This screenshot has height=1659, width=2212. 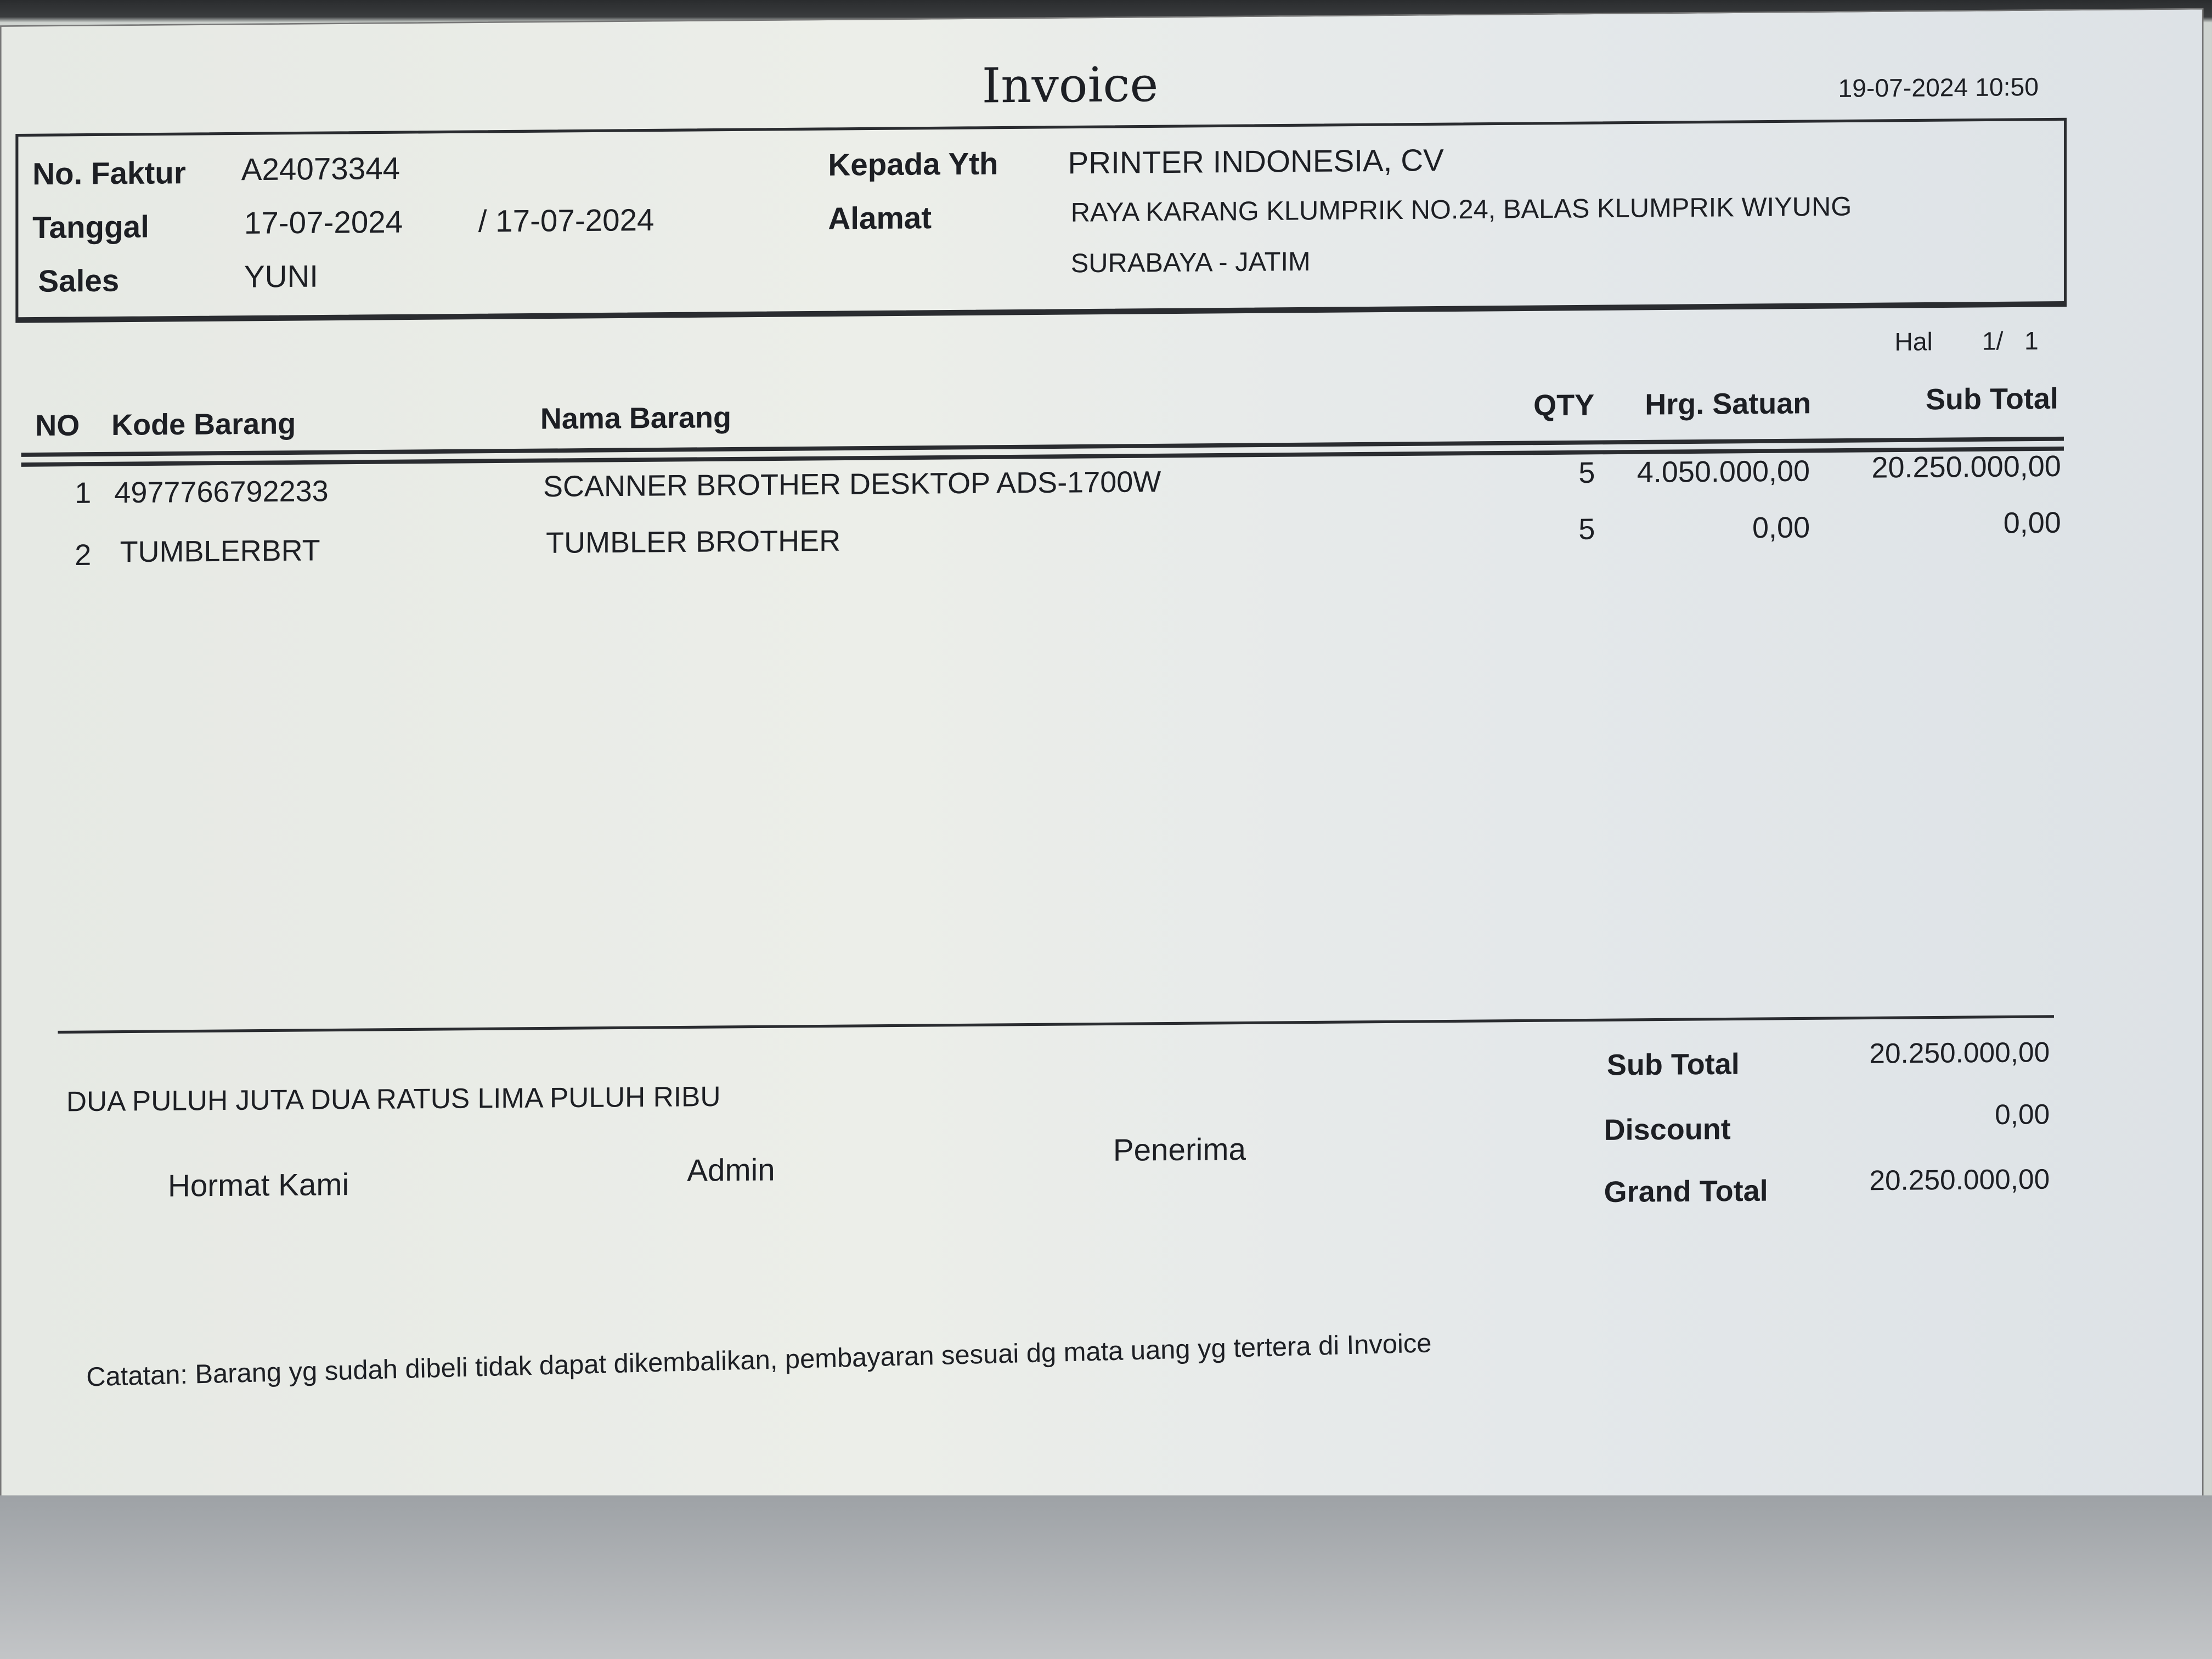 What do you see at coordinates (84, 493) in the screenshot?
I see `item-no: 1` at bounding box center [84, 493].